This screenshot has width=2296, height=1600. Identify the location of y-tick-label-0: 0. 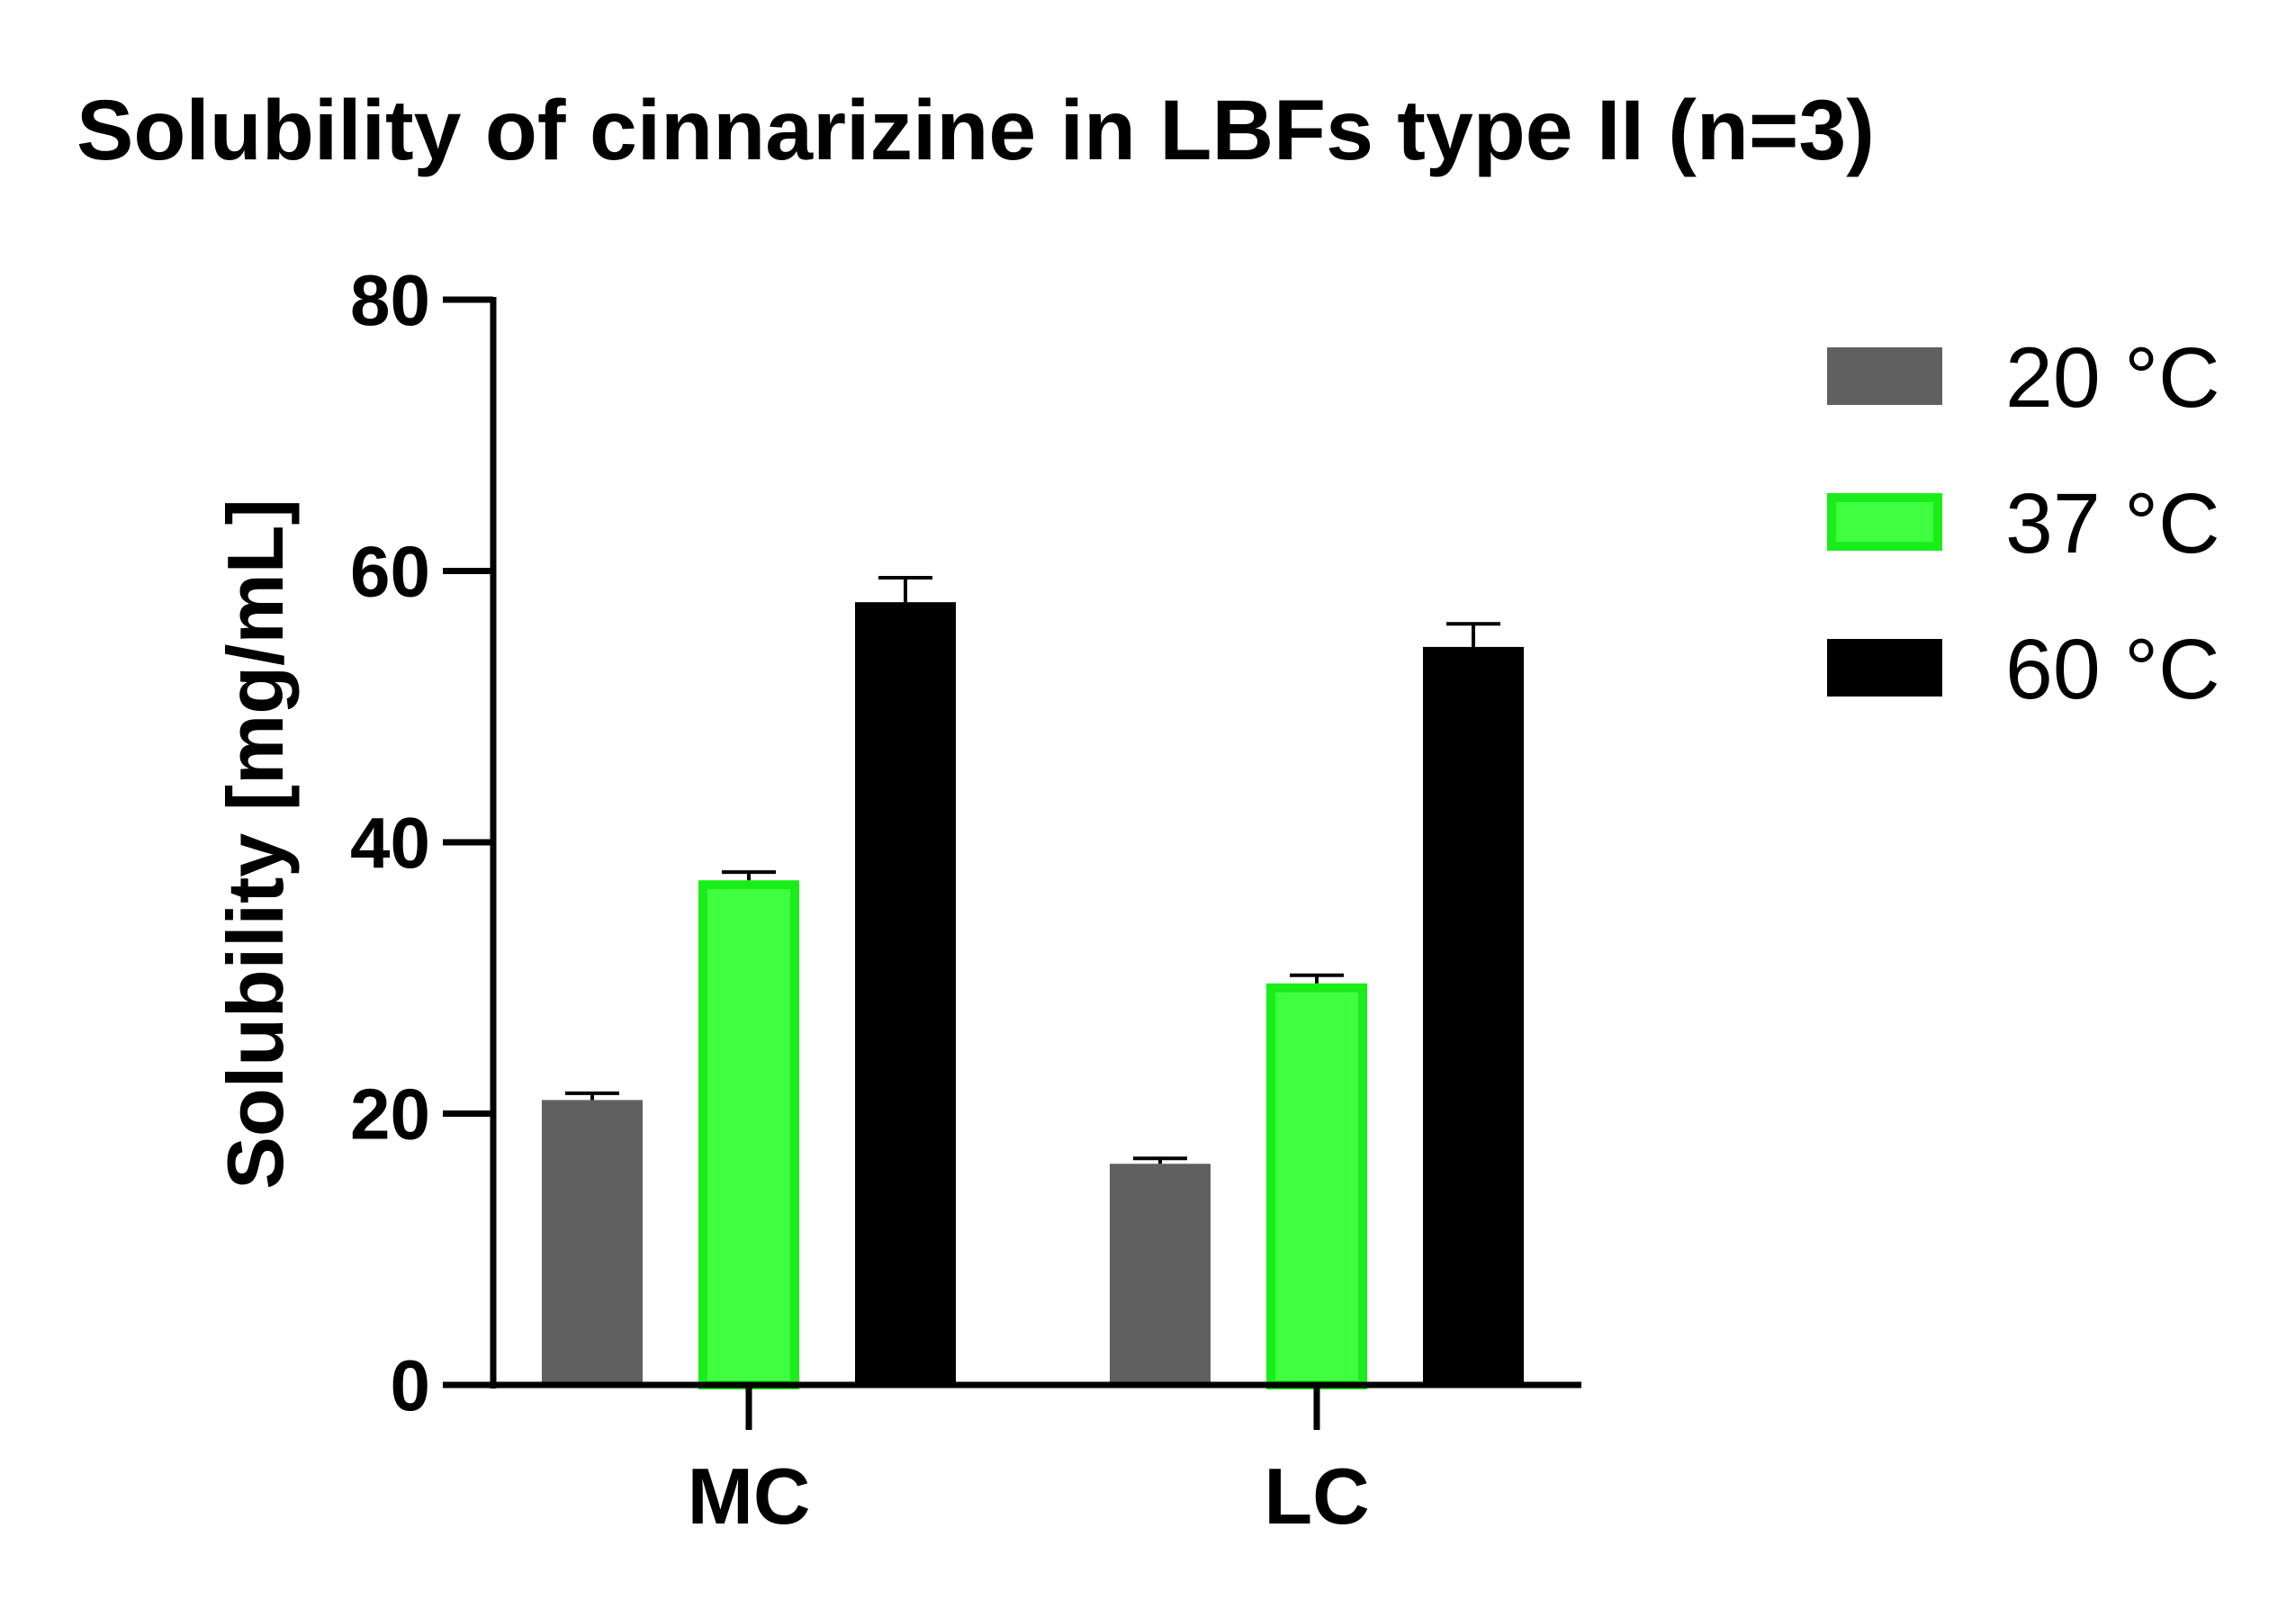
(411, 1385).